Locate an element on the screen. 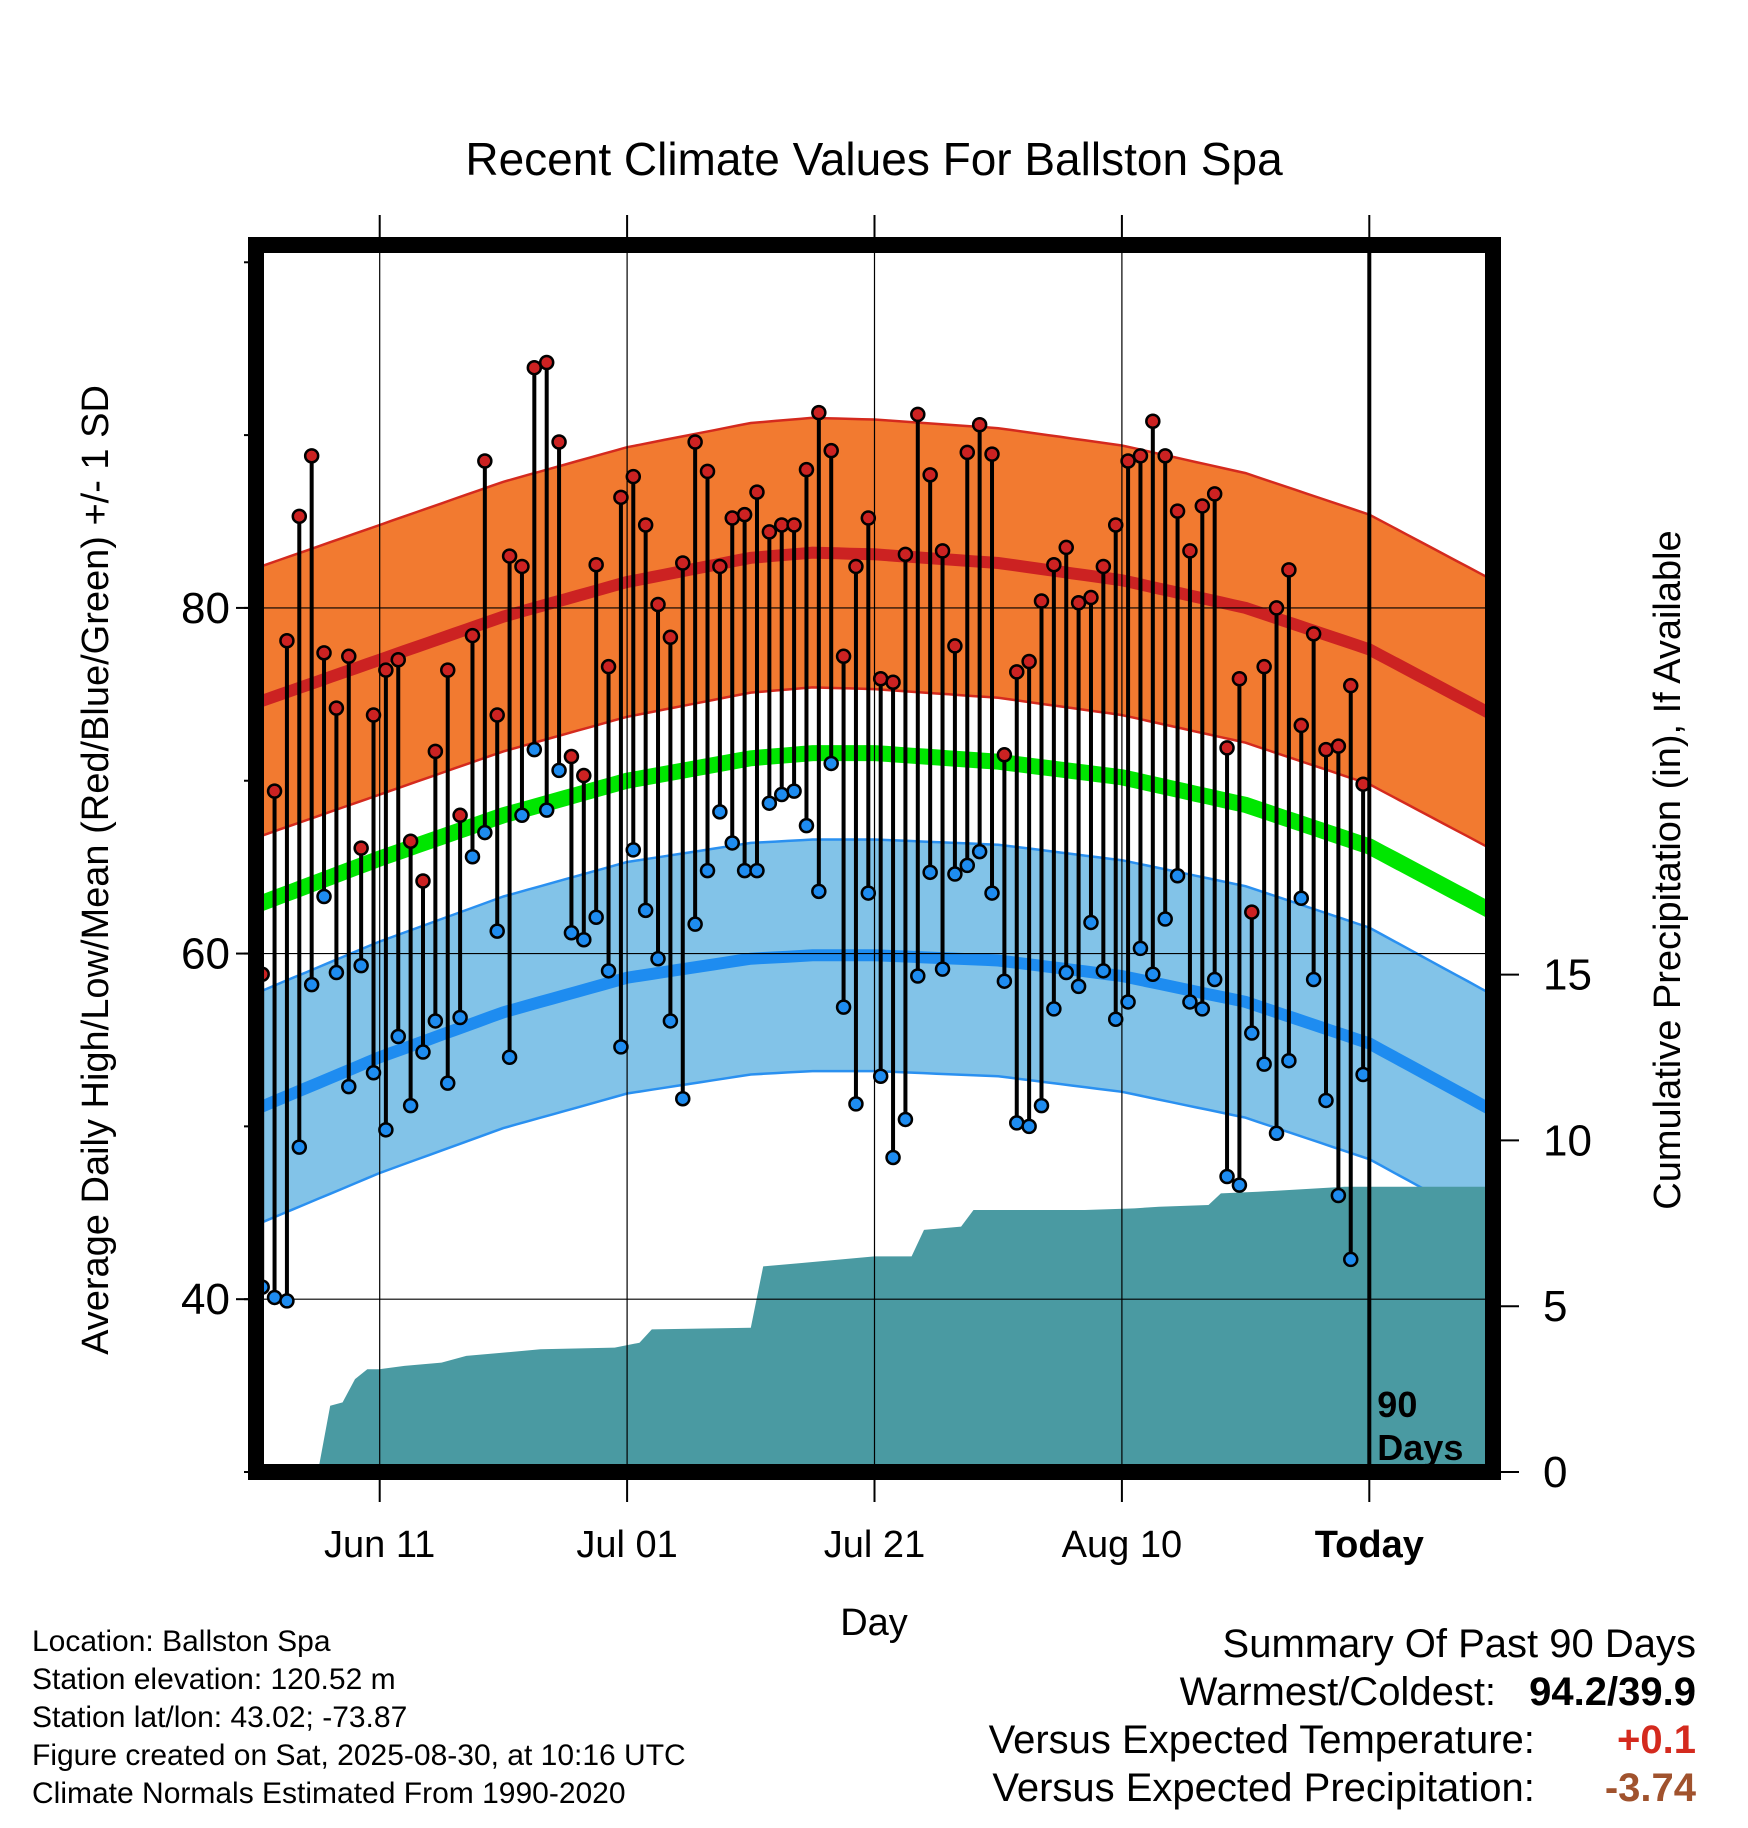 The width and height of the screenshot is (1748, 1828). warm-cold-value: 94.2/39.9 is located at coordinates (1612, 1692).